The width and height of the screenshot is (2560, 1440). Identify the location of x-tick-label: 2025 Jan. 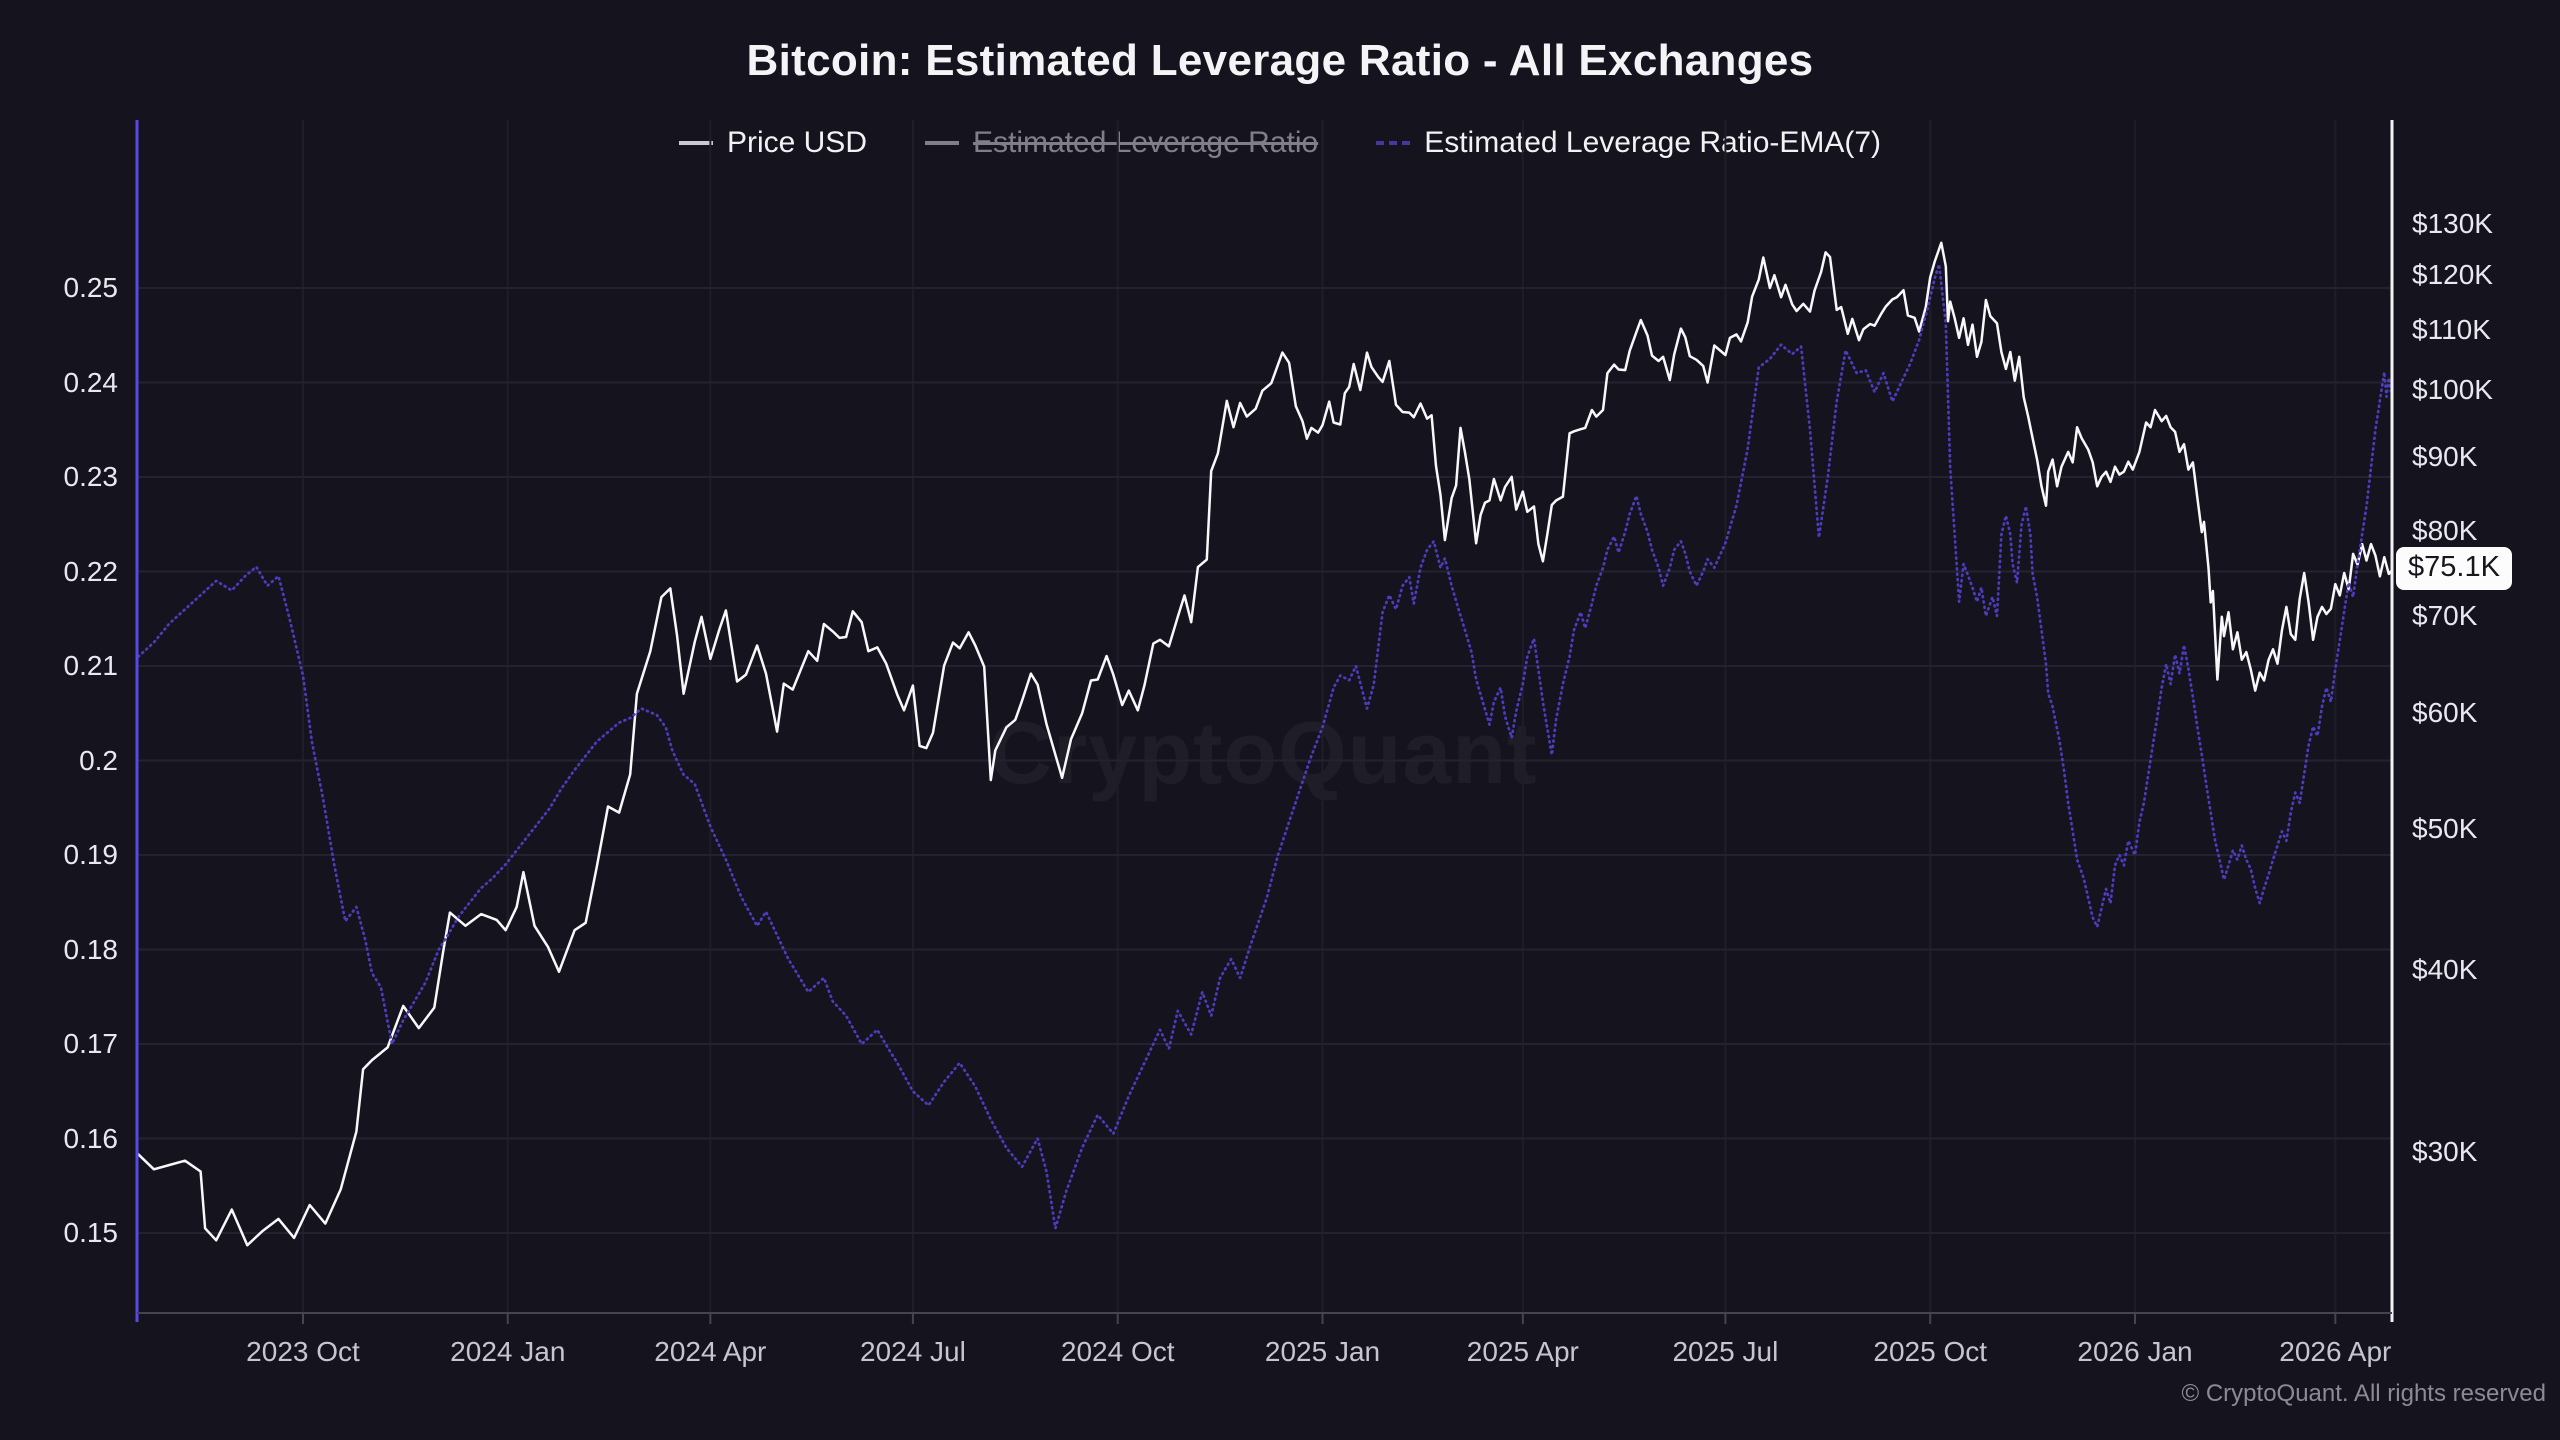
(1322, 1351).